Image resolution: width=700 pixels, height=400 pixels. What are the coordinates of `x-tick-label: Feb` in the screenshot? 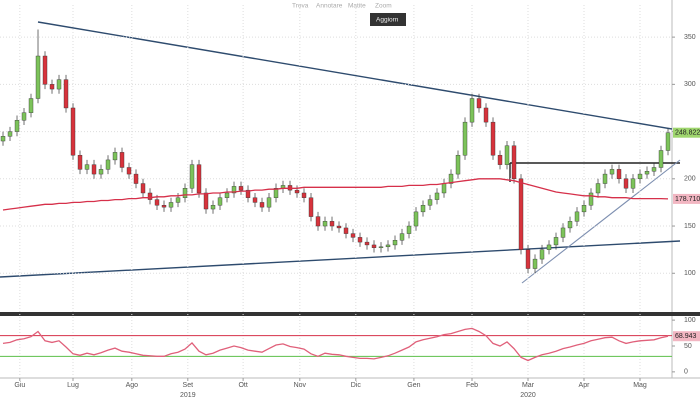 It's located at (472, 385).